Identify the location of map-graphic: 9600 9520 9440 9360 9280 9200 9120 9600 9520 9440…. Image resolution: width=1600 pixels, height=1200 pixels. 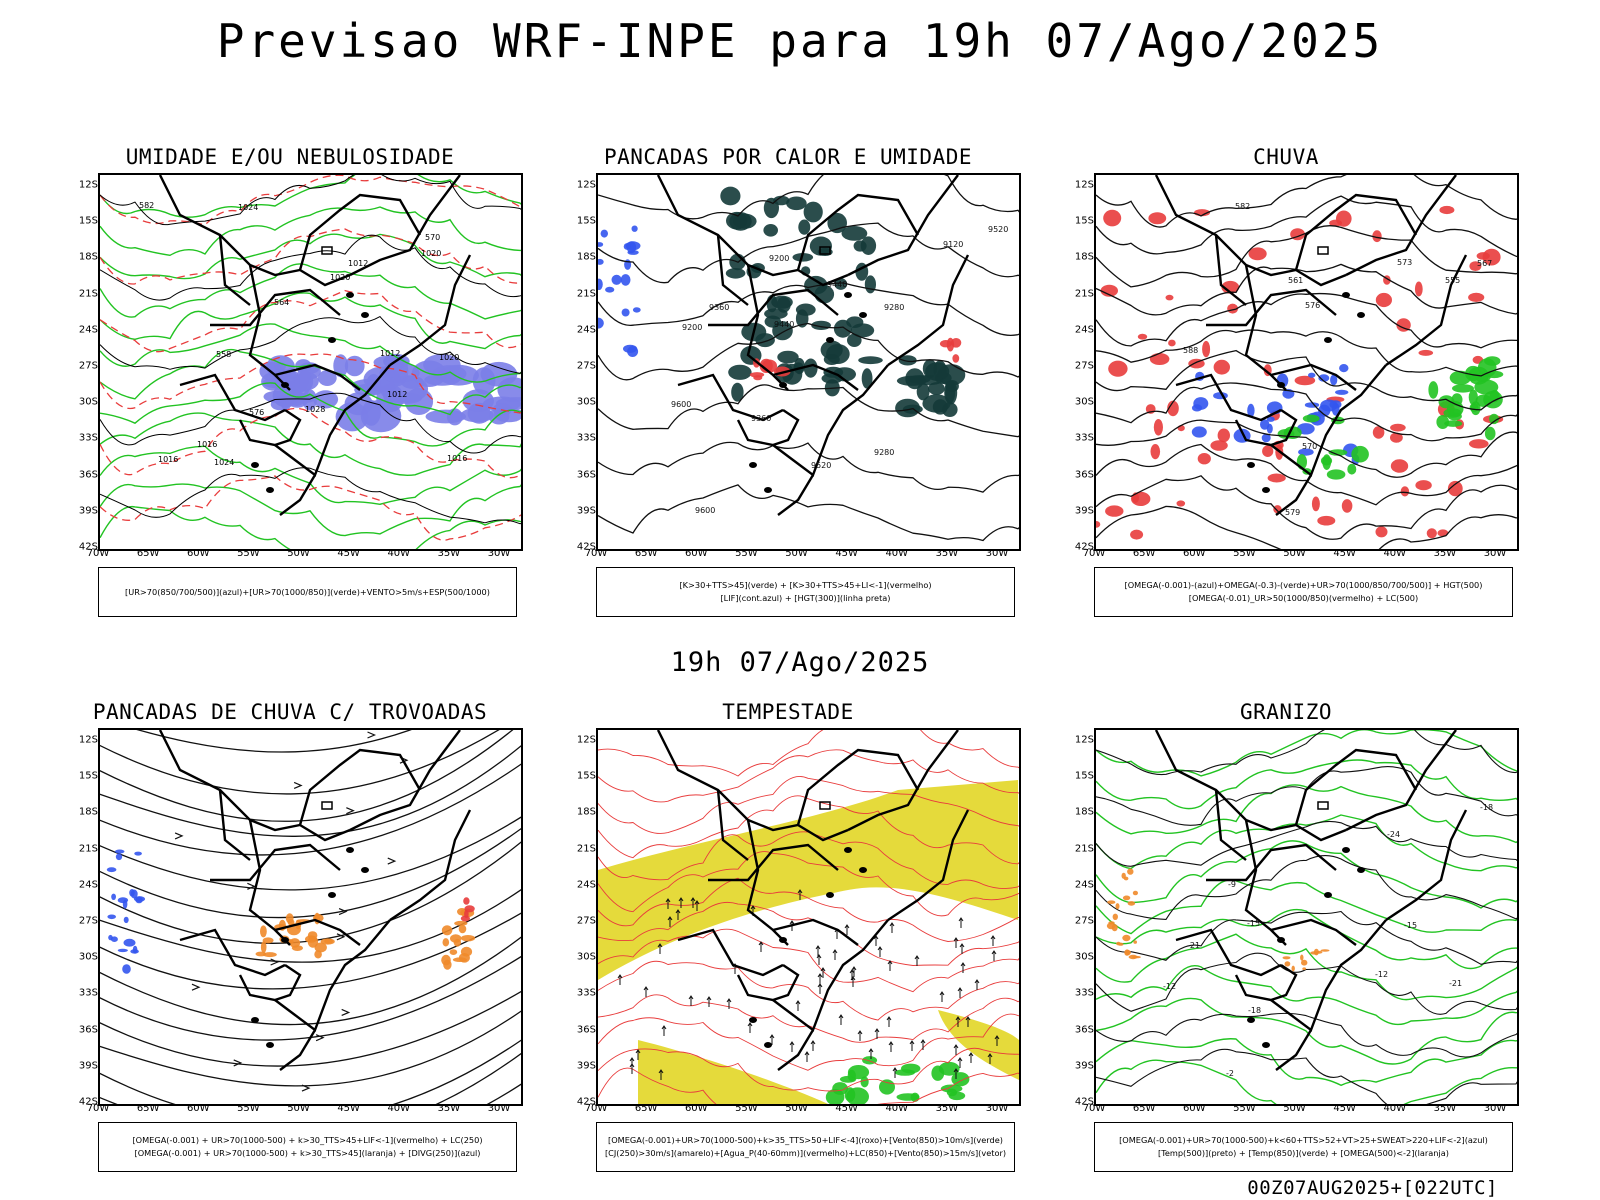
(808, 358).